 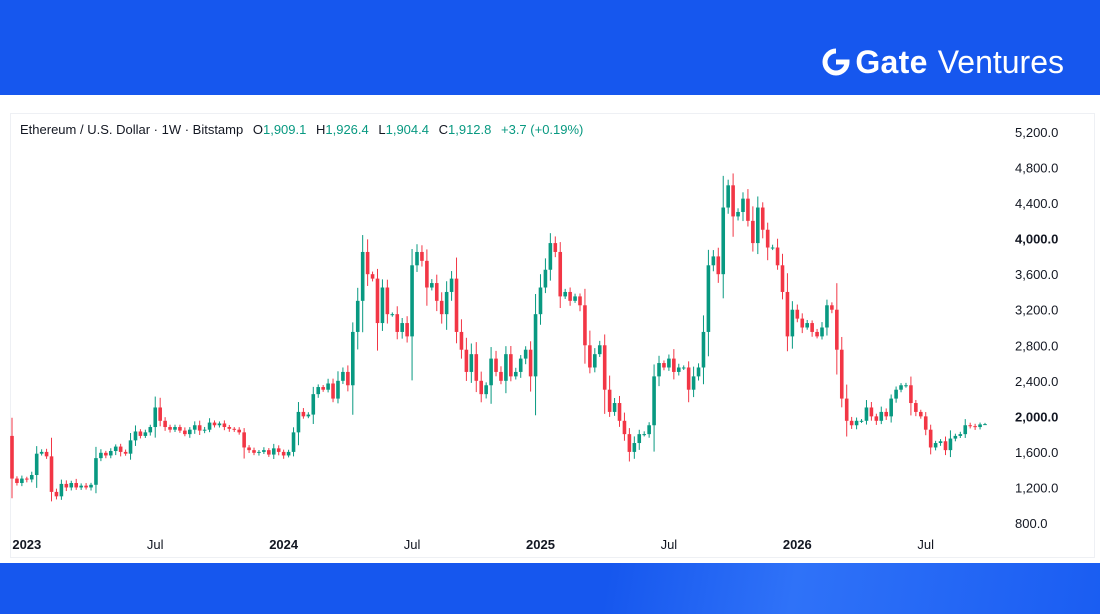 I want to click on x-axis: 2023 Jul 2024 Jul 2025 Jul 2026 Jul, so click(x=473, y=544).